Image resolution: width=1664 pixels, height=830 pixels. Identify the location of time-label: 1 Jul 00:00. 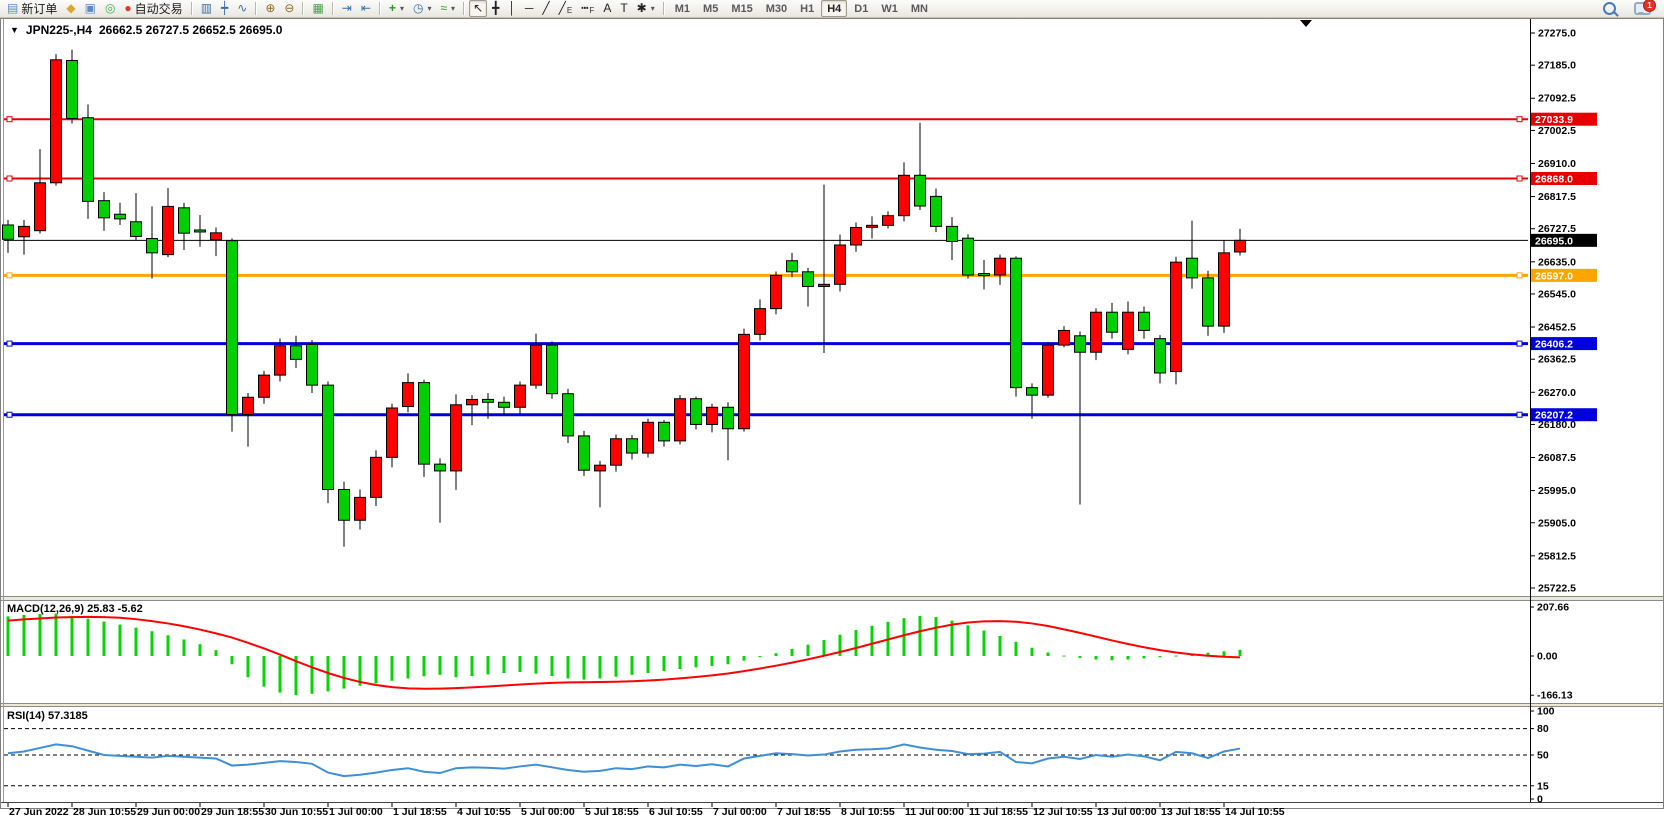
(356, 812).